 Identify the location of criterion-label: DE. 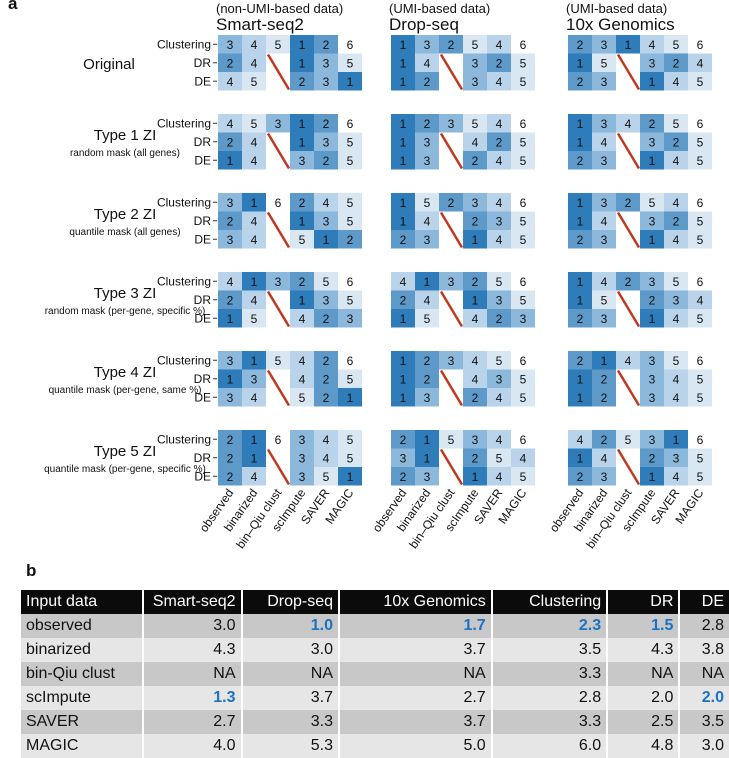
(202, 239).